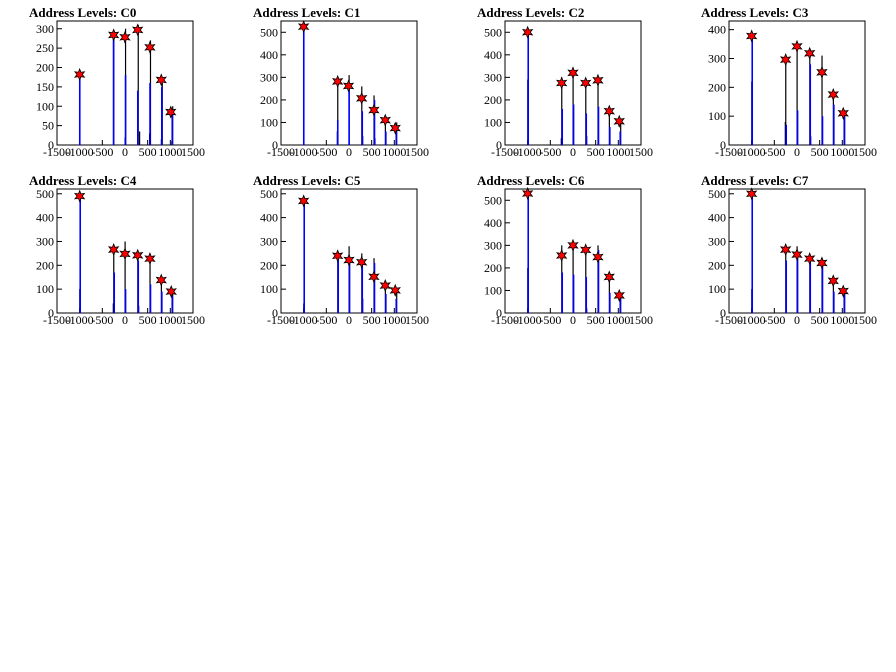 The width and height of the screenshot is (896, 672). I want to click on y-tick-label: 250, so click(45, 48).